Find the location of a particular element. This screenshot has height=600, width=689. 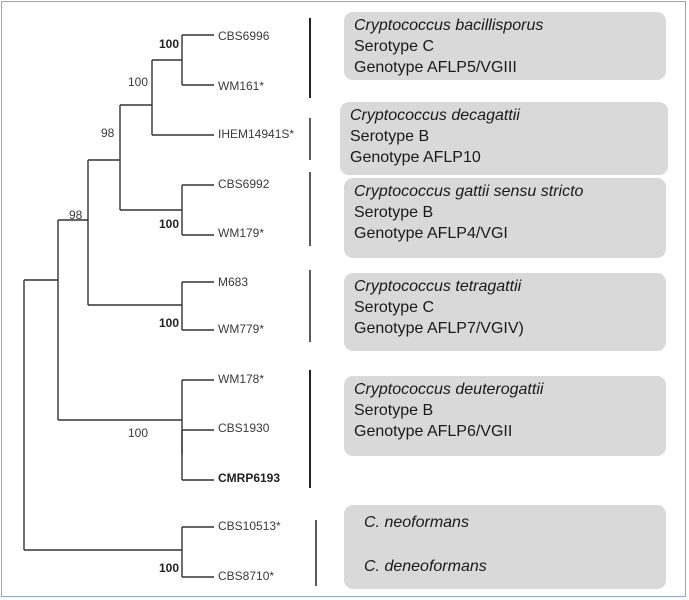

leaf-label-wm178: WM178* is located at coordinates (241, 379).